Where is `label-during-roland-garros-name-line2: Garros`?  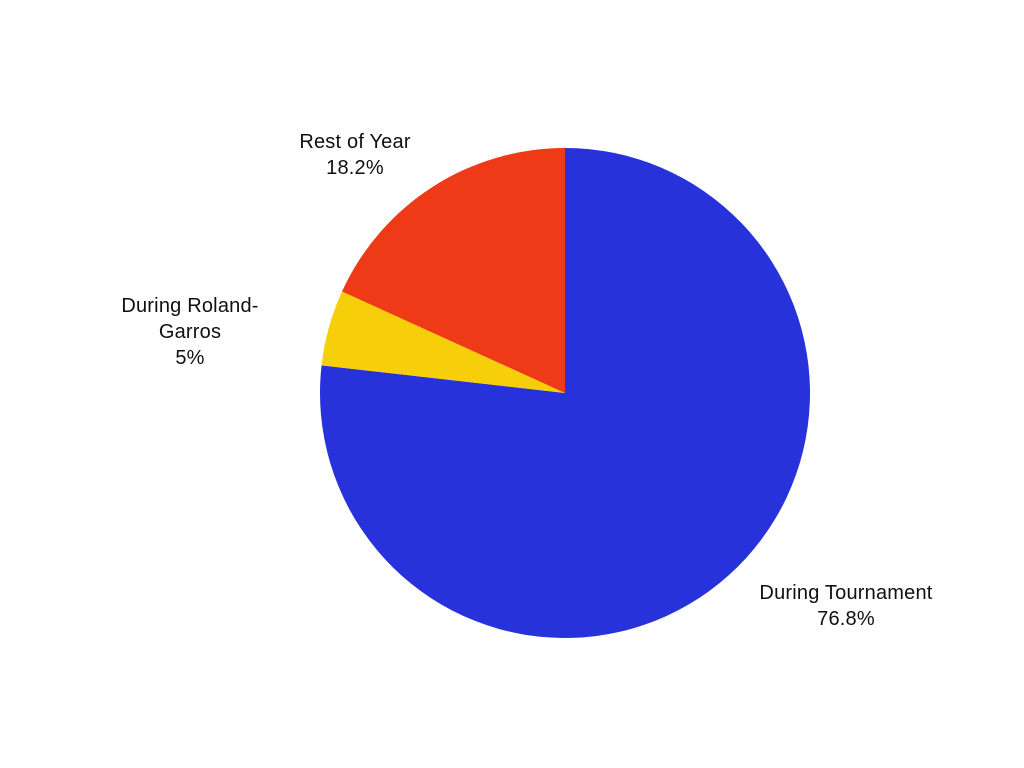
label-during-roland-garros-name-line2: Garros is located at coordinates (190, 332).